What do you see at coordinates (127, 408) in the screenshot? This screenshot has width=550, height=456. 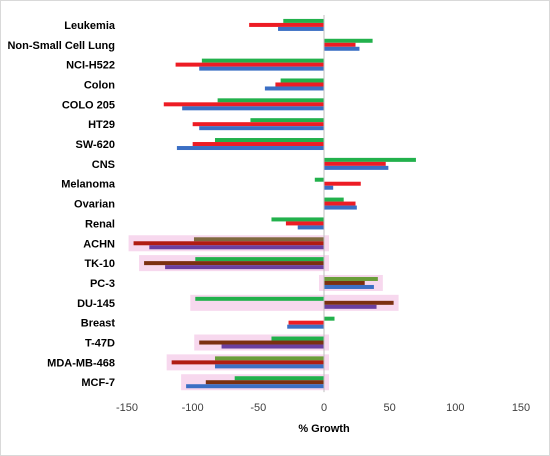 I see `x-tick-label: -150` at bounding box center [127, 408].